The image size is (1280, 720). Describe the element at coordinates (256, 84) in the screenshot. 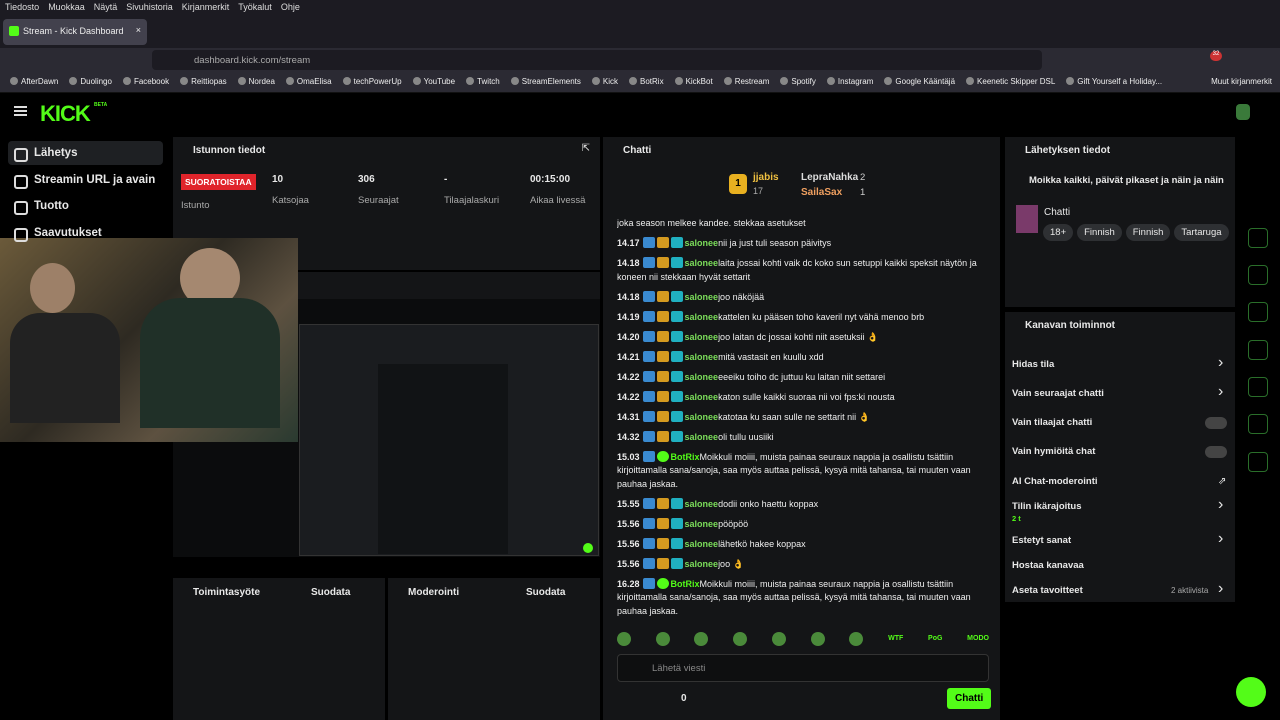

I see `bookmark: Nordea` at that location.